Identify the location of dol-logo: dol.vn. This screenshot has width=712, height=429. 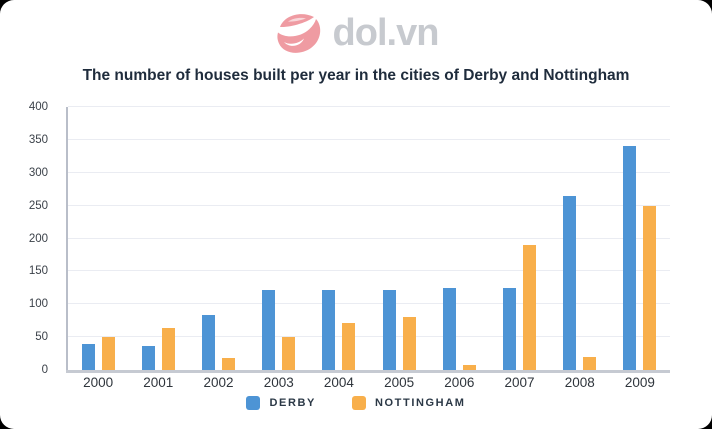
(356, 33).